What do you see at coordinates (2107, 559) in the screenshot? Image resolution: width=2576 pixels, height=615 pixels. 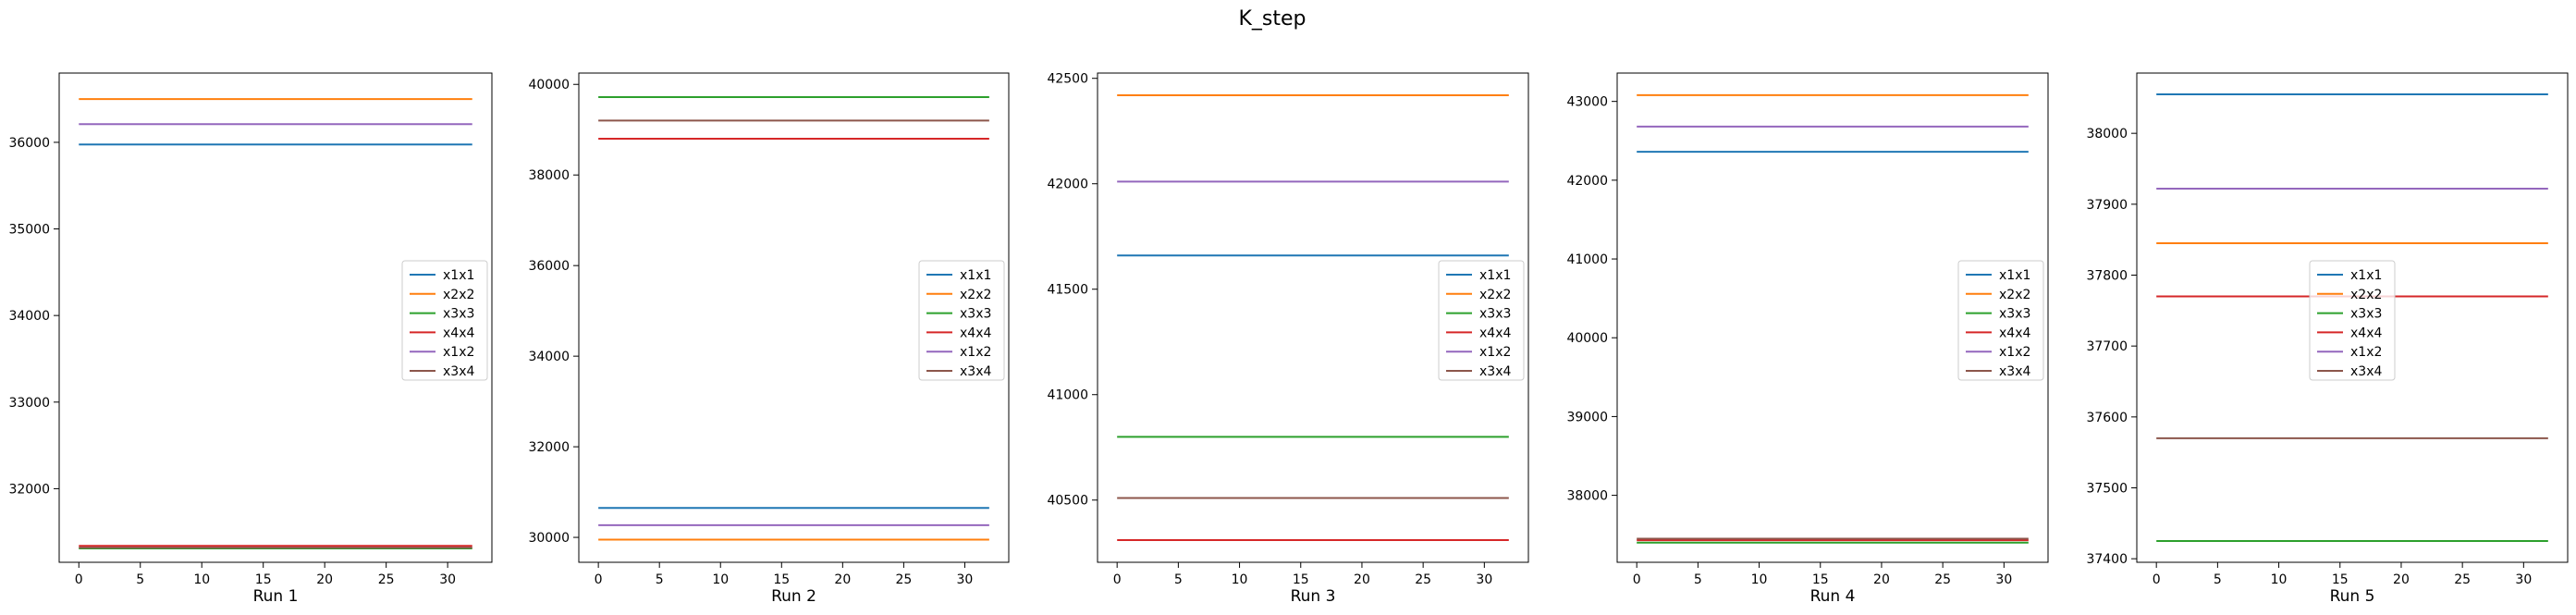 I see `y-tick-label: 37400` at bounding box center [2107, 559].